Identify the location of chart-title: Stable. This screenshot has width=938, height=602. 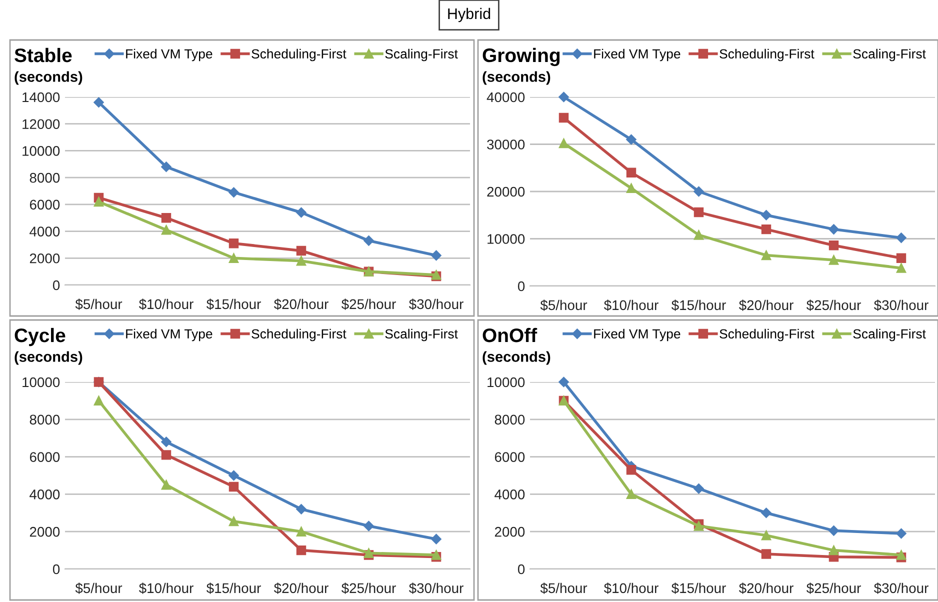
(43, 55).